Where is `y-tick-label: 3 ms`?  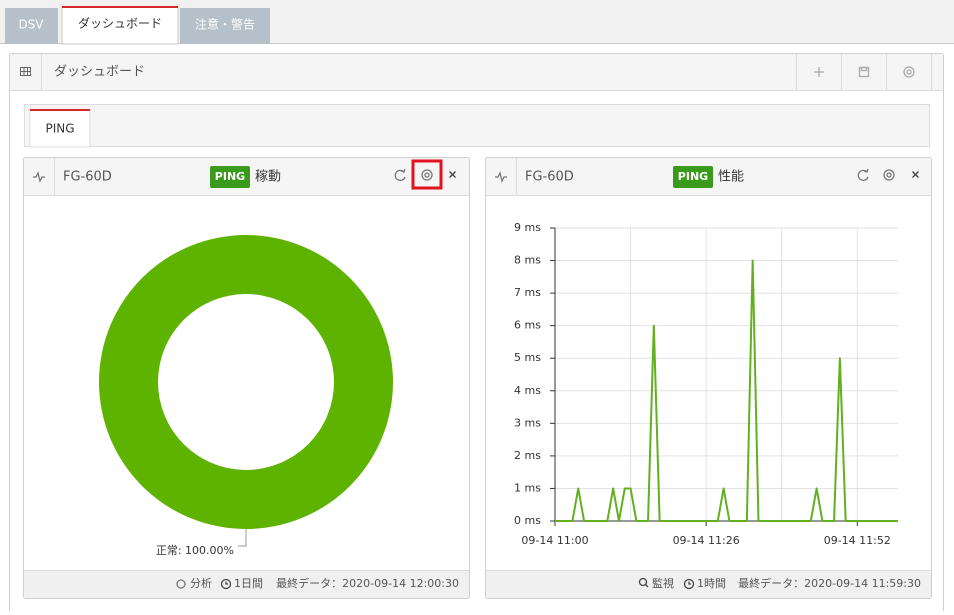 y-tick-label: 3 ms is located at coordinates (527, 422).